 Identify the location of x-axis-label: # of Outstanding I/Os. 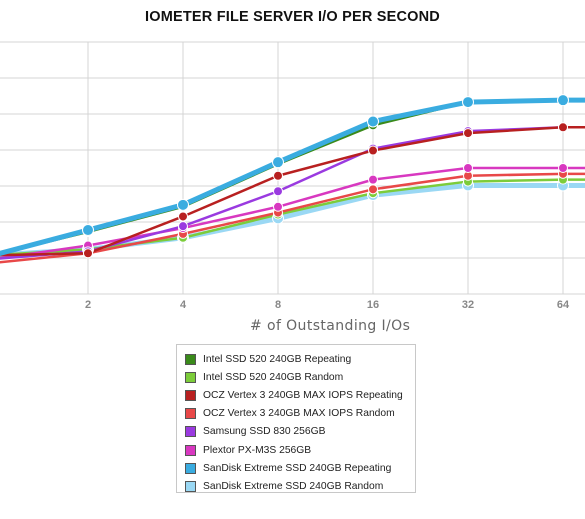
(330, 326).